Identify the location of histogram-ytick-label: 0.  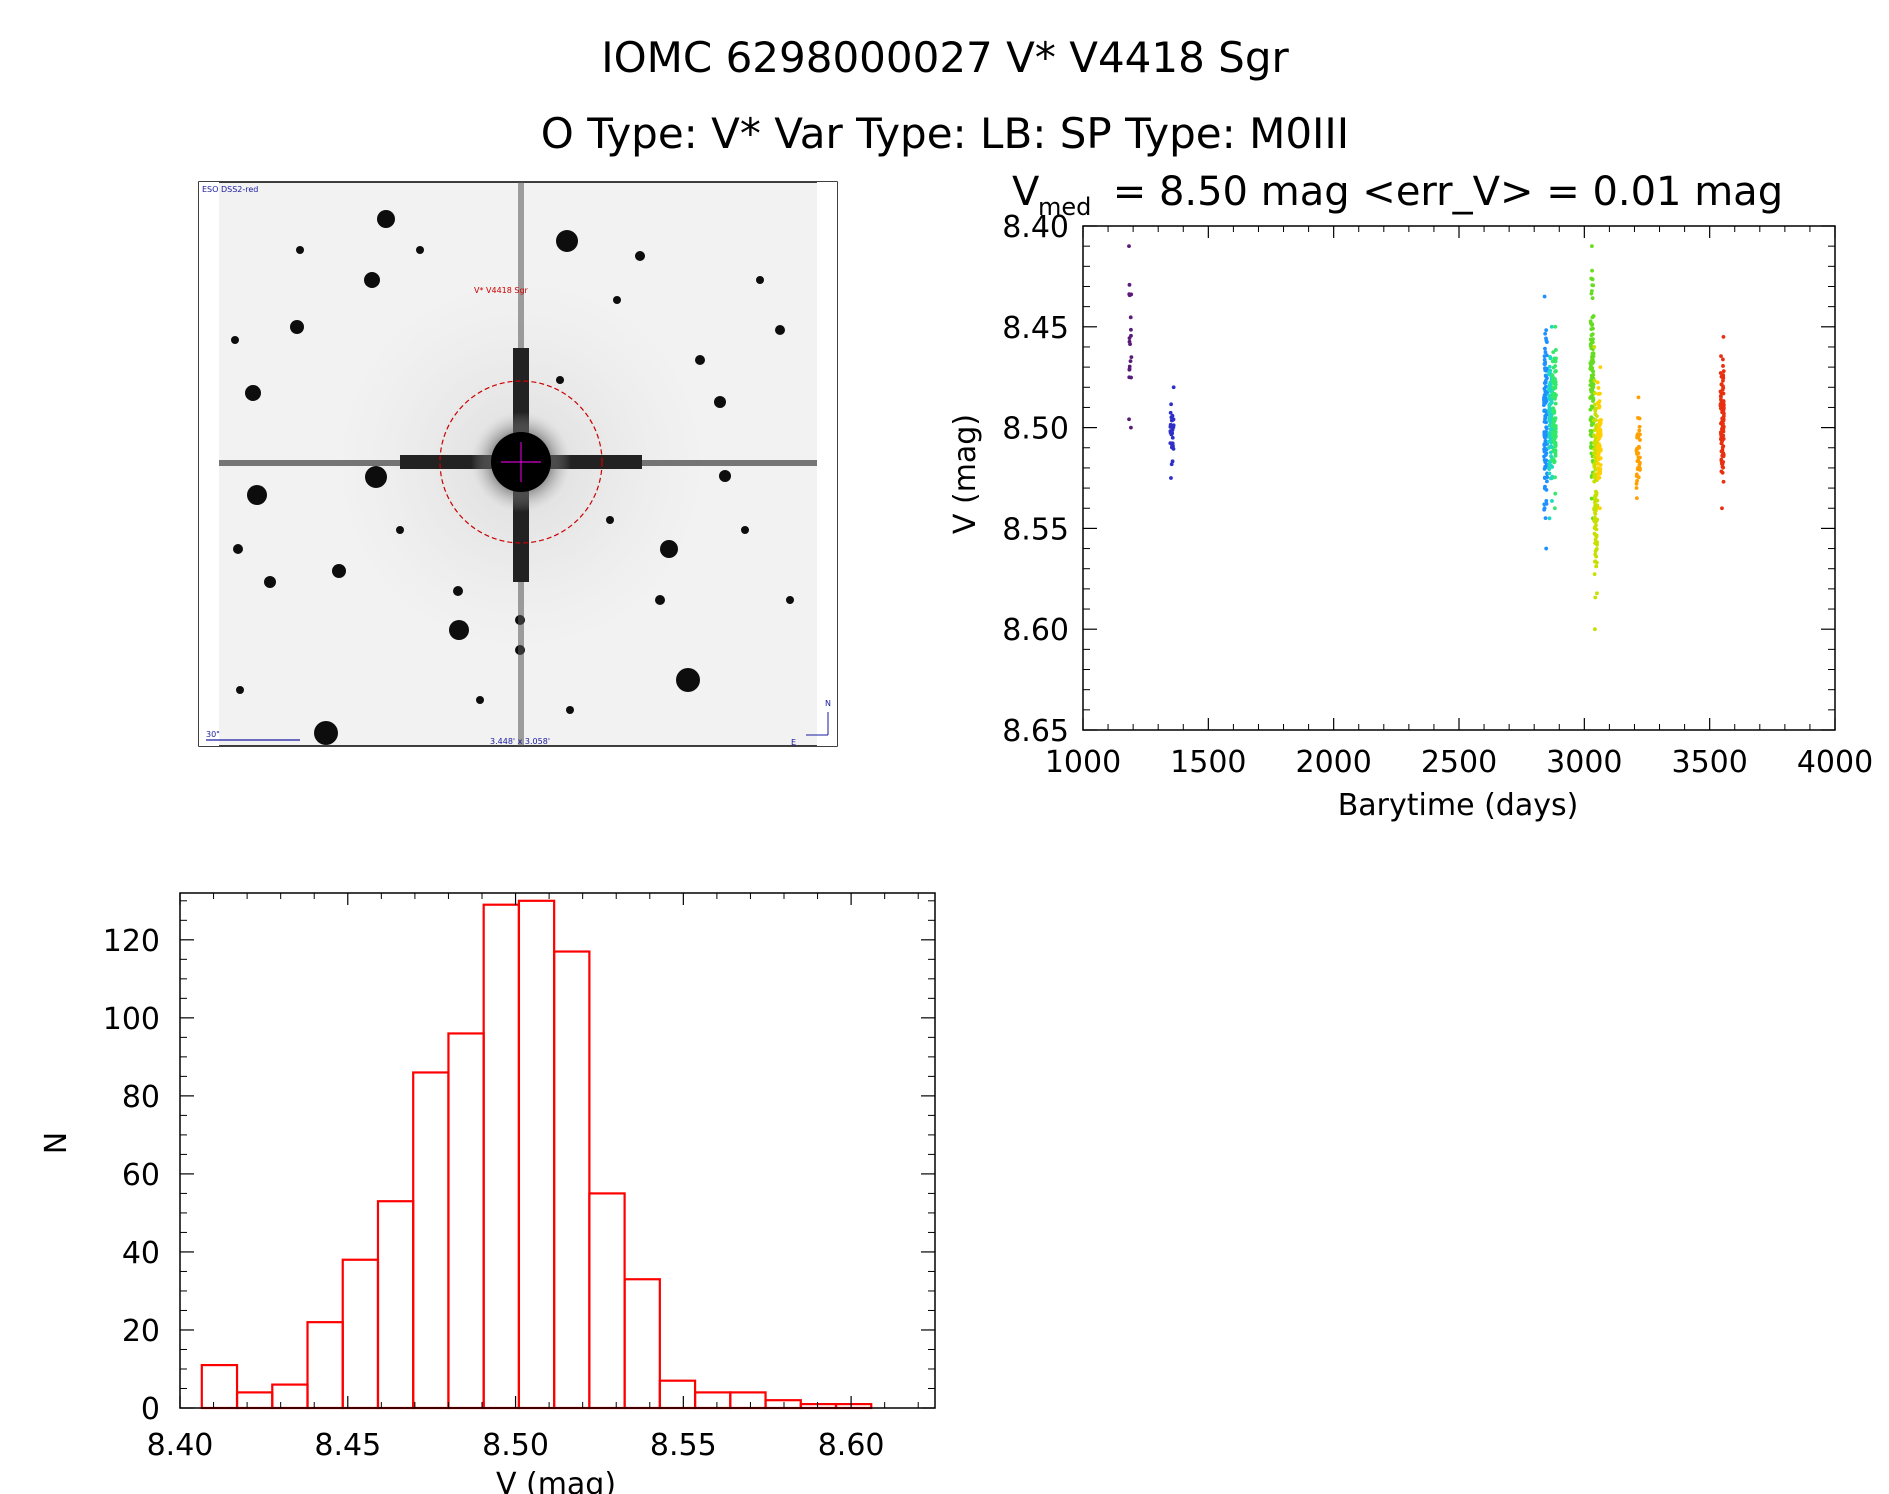
(150, 1409).